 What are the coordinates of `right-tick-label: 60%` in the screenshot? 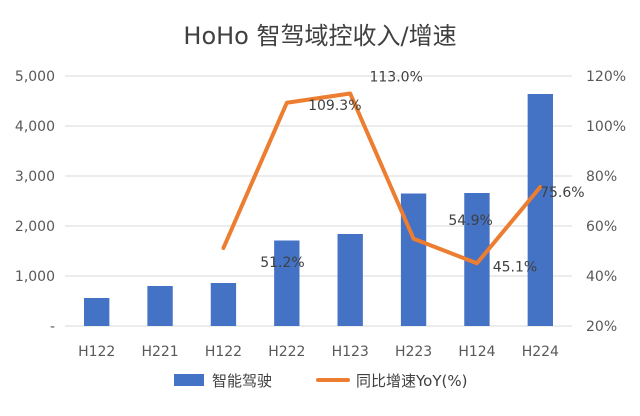 It's located at (601, 227).